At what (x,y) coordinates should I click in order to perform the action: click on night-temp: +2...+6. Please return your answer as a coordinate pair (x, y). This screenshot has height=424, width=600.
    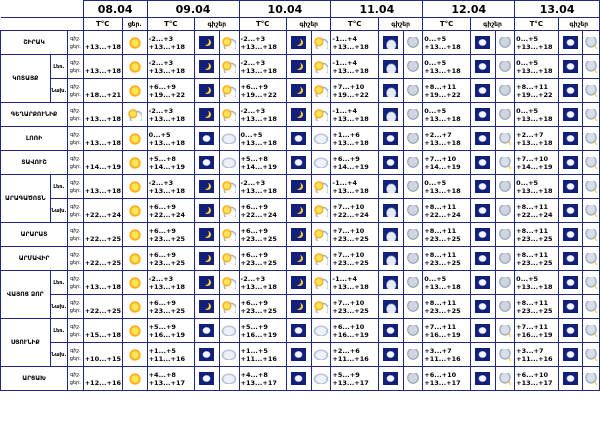
    Looking at the image, I should click on (346, 350).